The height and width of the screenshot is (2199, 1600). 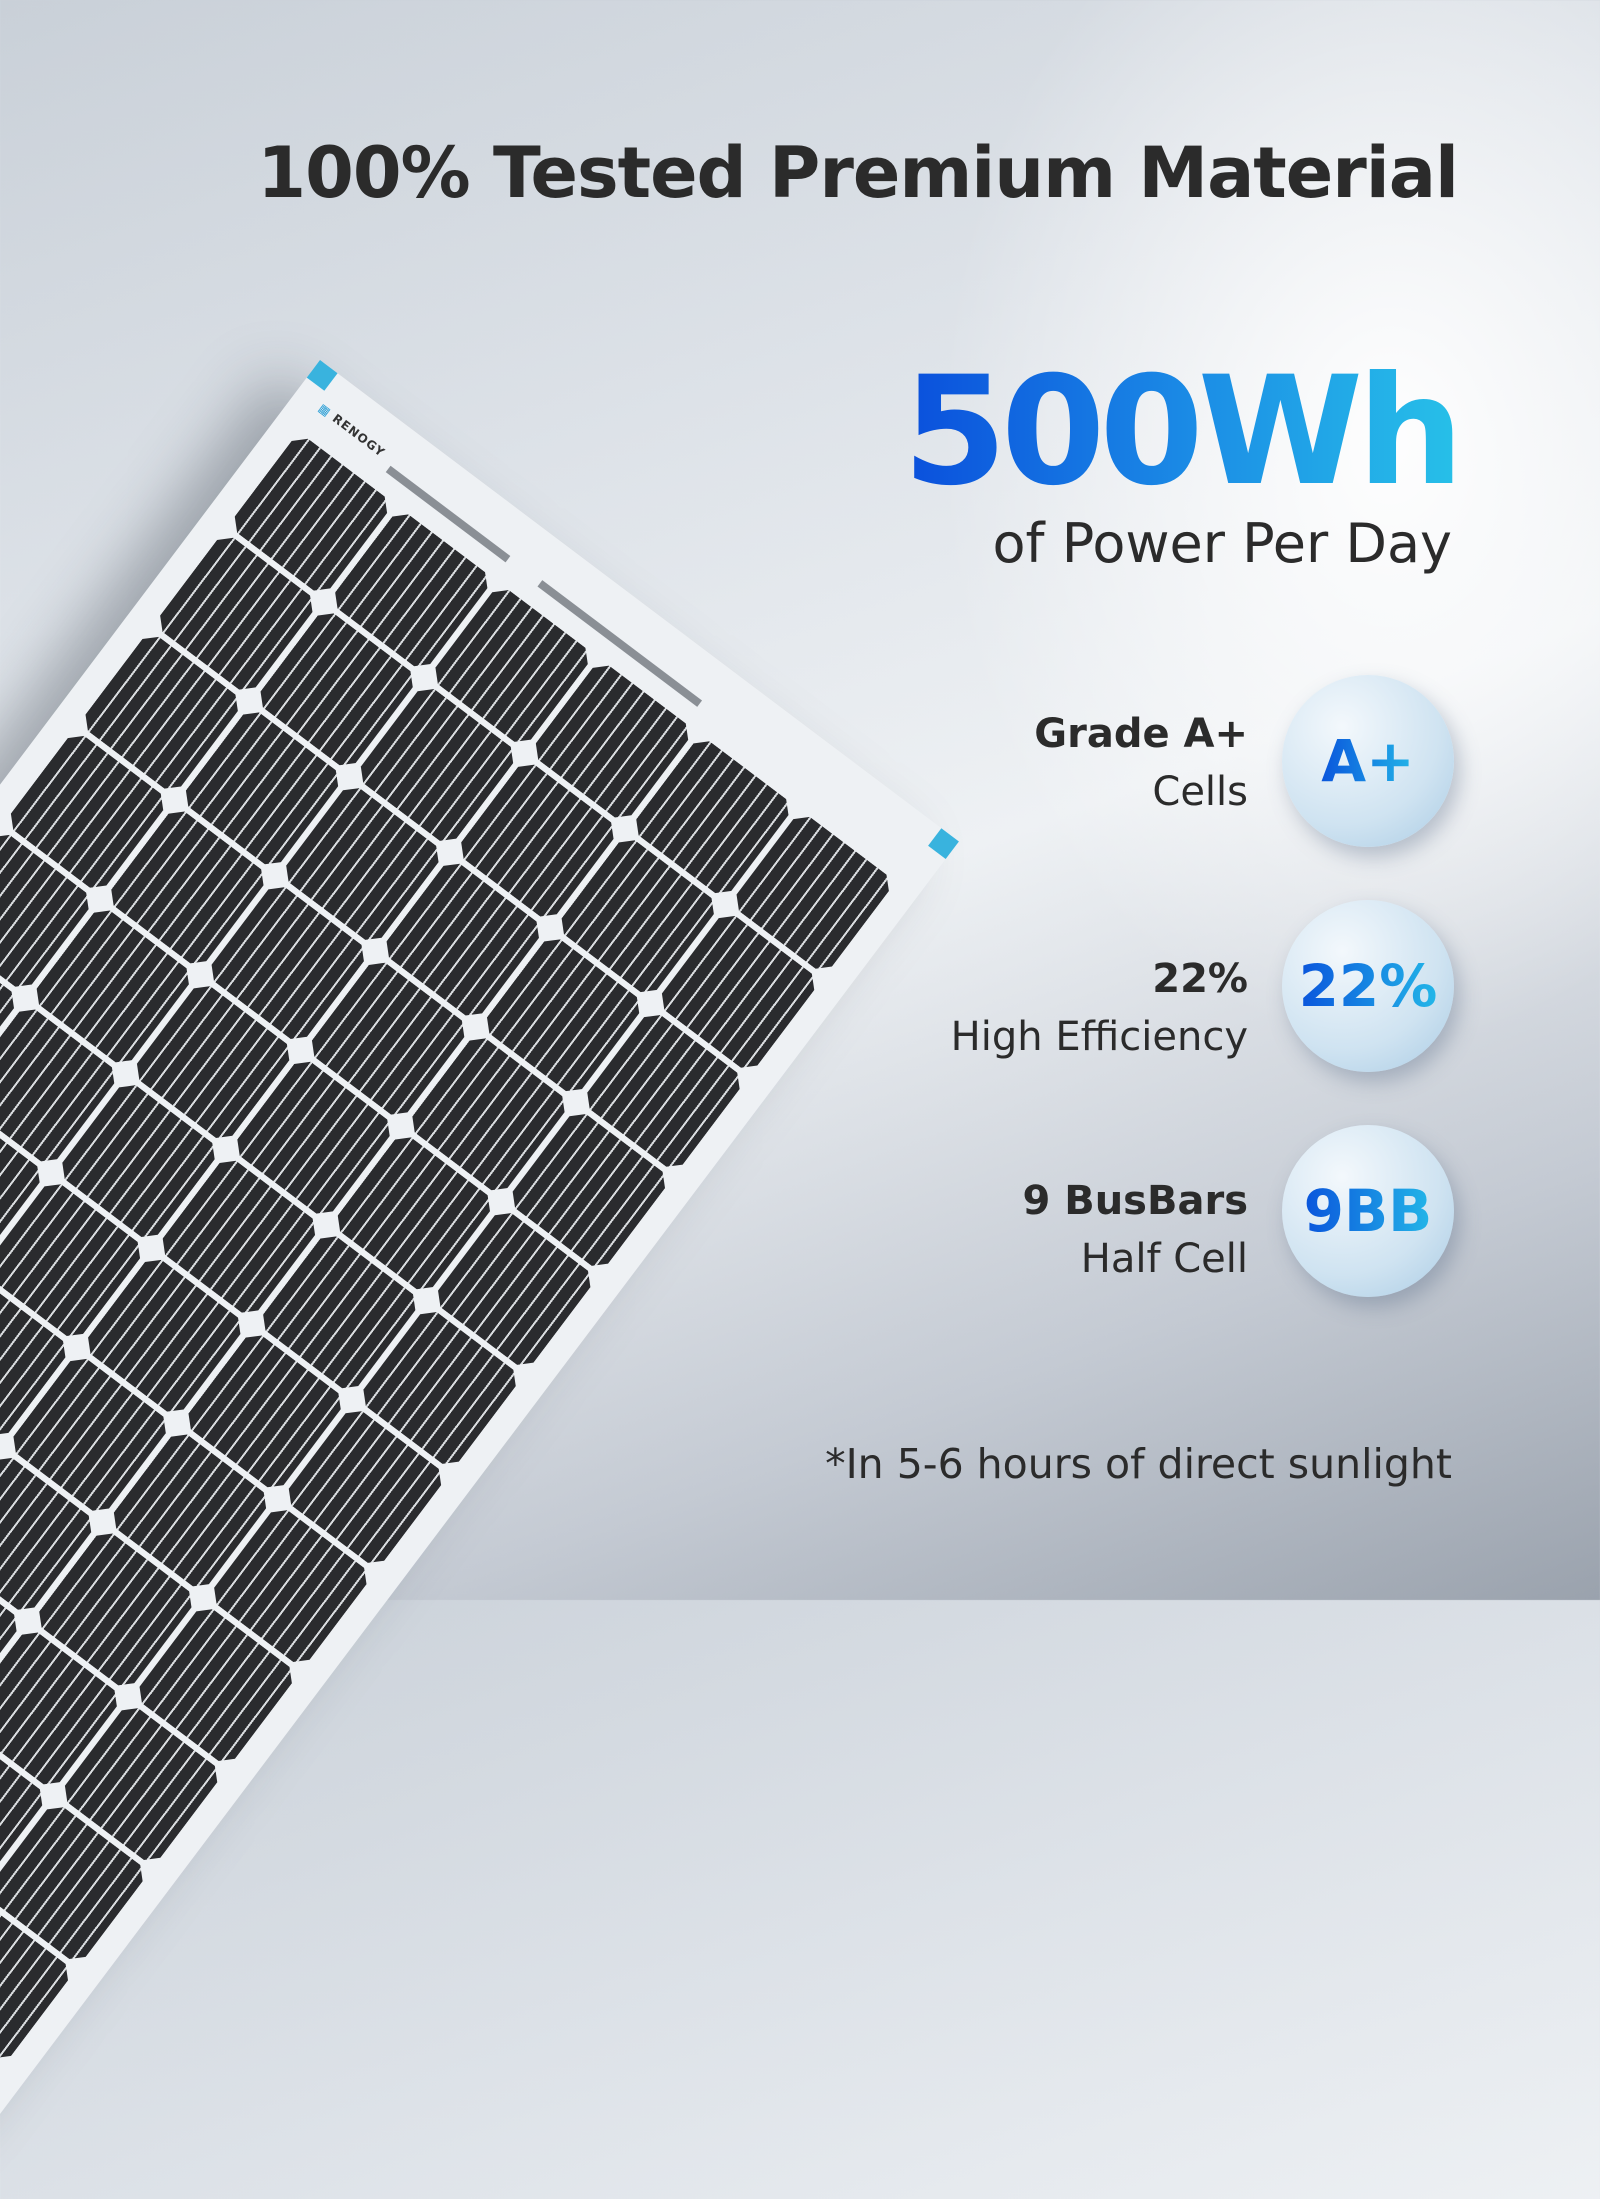 What do you see at coordinates (1138, 1464) in the screenshot?
I see `footnote: *In 5-6 hours of direct sunlight` at bounding box center [1138, 1464].